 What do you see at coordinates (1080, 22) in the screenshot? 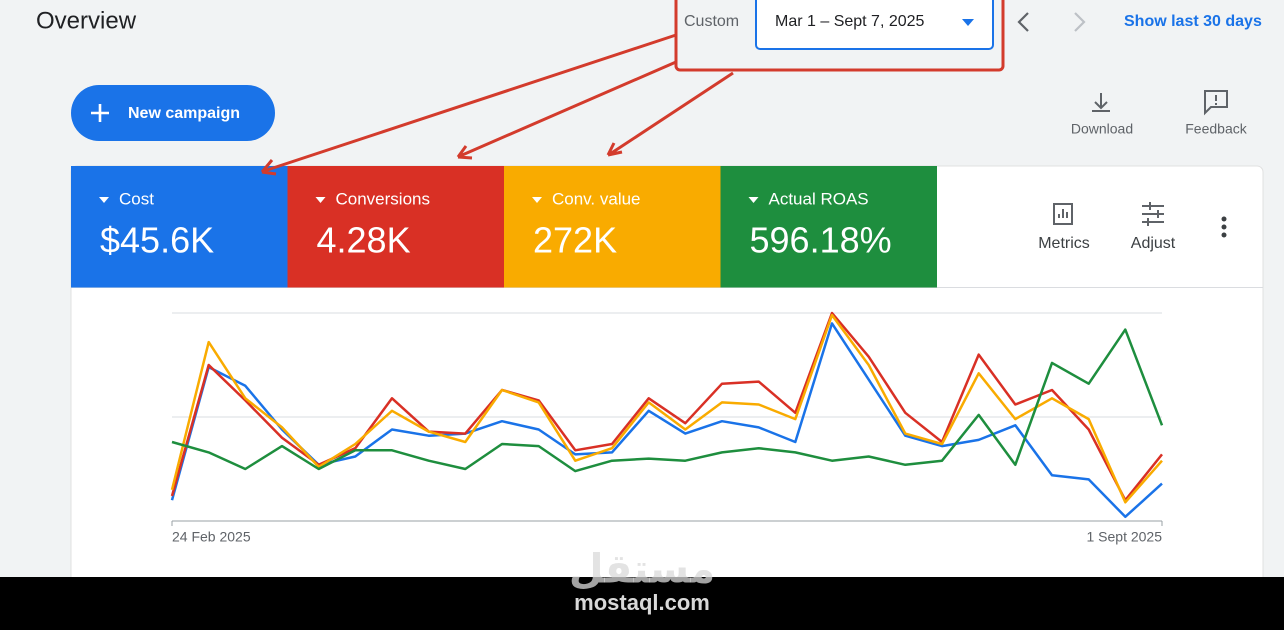
I see `next-button` at bounding box center [1080, 22].